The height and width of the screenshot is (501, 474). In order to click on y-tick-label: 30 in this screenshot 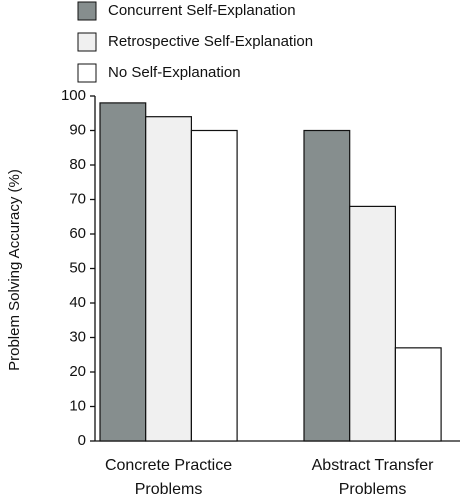, I will do `click(77, 336)`.